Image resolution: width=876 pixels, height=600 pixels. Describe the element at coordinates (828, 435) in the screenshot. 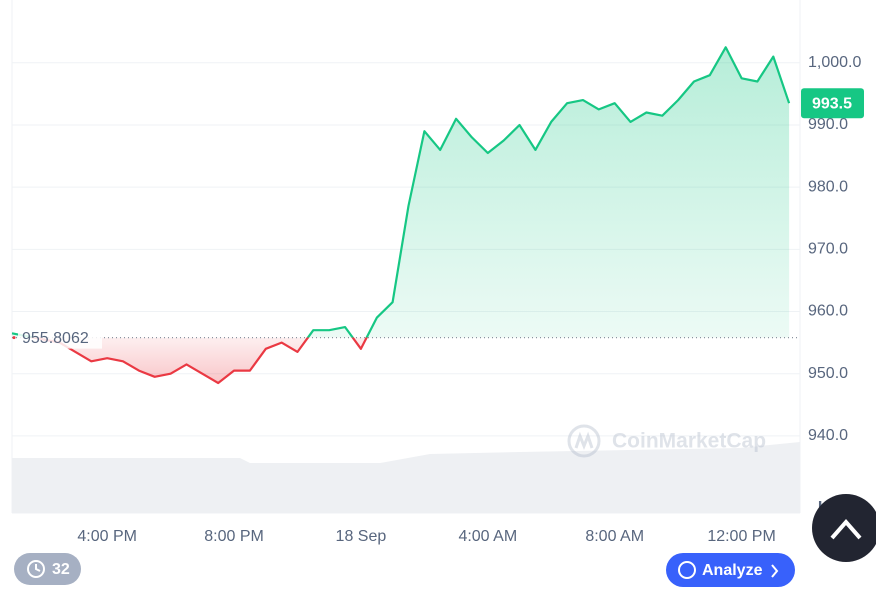

I see `y-tick-label: 940.0` at that location.